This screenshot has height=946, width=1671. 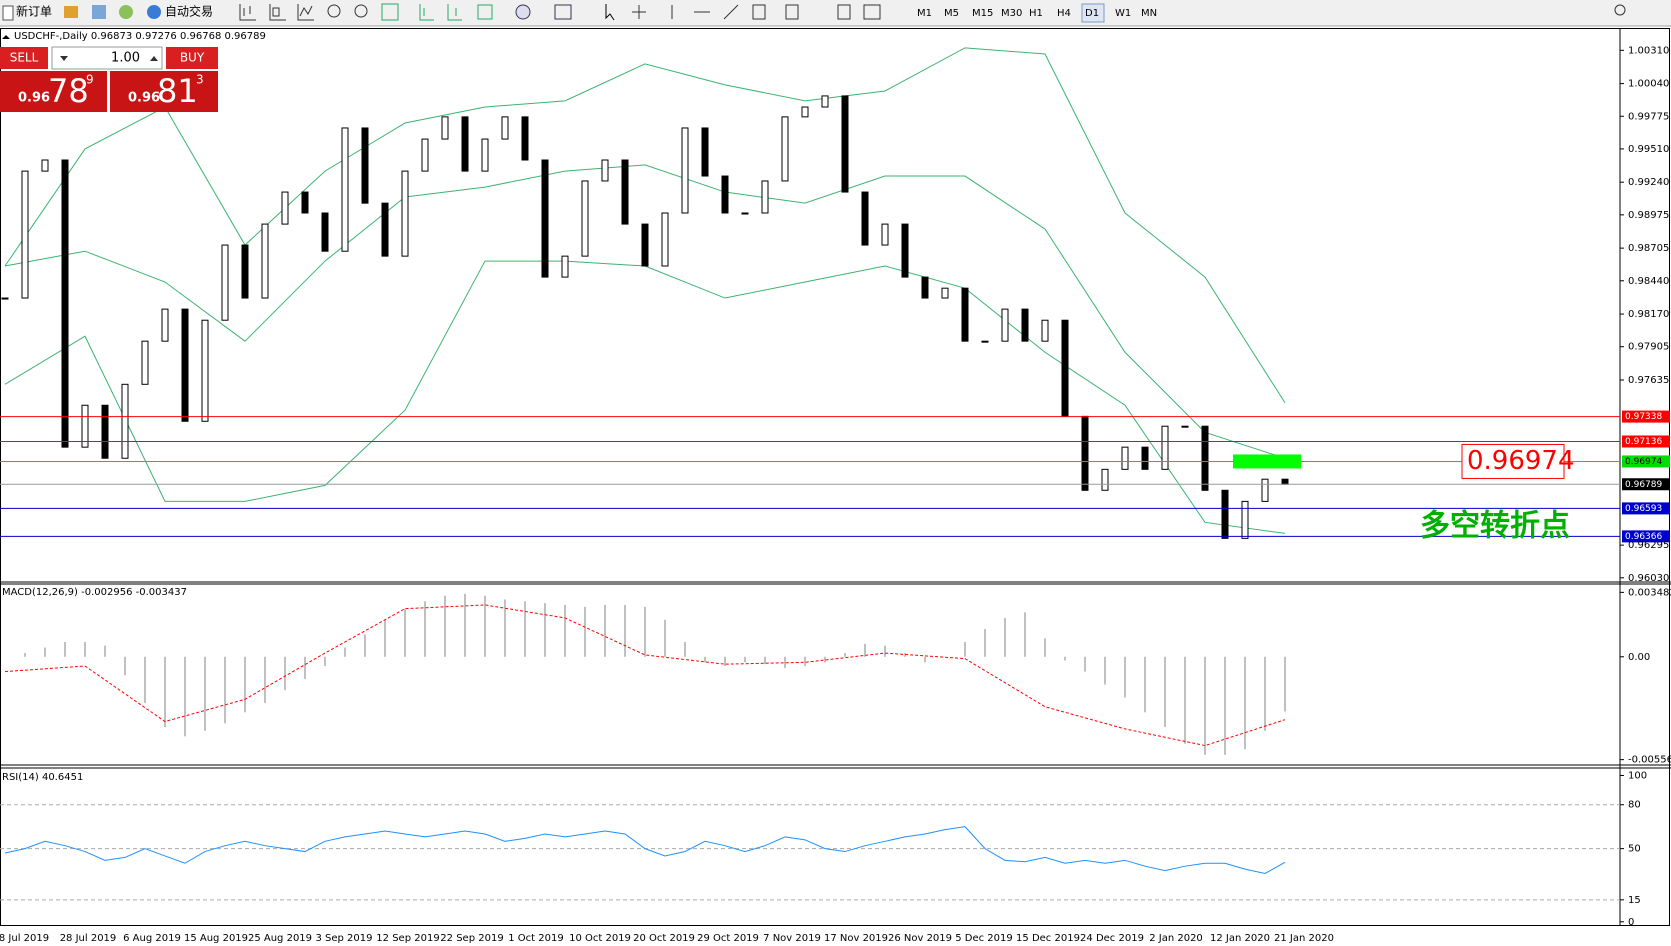 What do you see at coordinates (177, 91) in the screenshot?
I see `ask-big: 81` at bounding box center [177, 91].